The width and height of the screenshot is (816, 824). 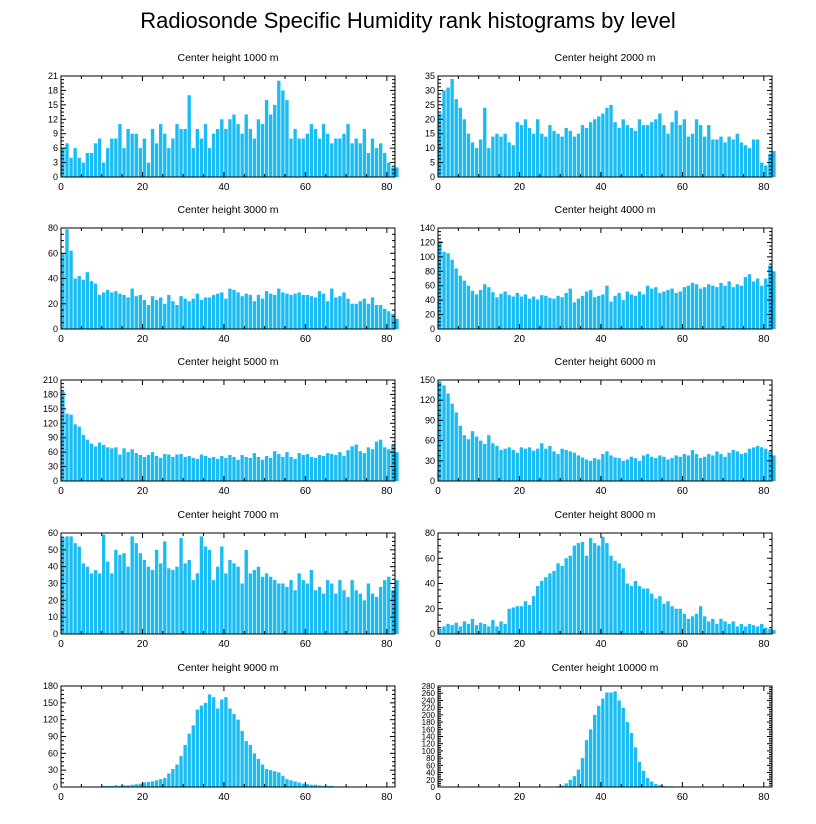 What do you see at coordinates (429, 693) in the screenshot?
I see `y-tick-label: 260` at bounding box center [429, 693].